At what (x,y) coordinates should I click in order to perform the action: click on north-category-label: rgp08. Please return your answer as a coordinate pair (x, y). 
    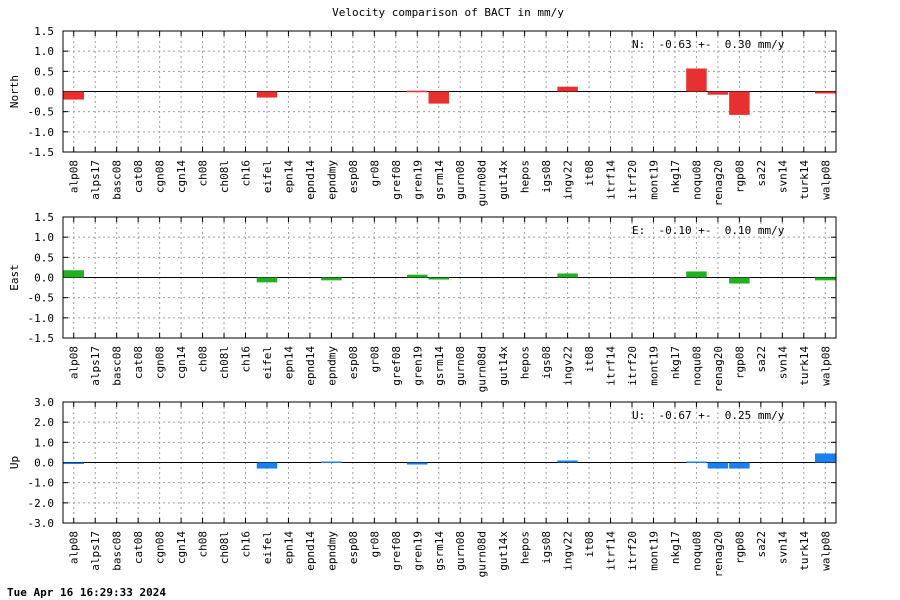
    Looking at the image, I should click on (739, 176).